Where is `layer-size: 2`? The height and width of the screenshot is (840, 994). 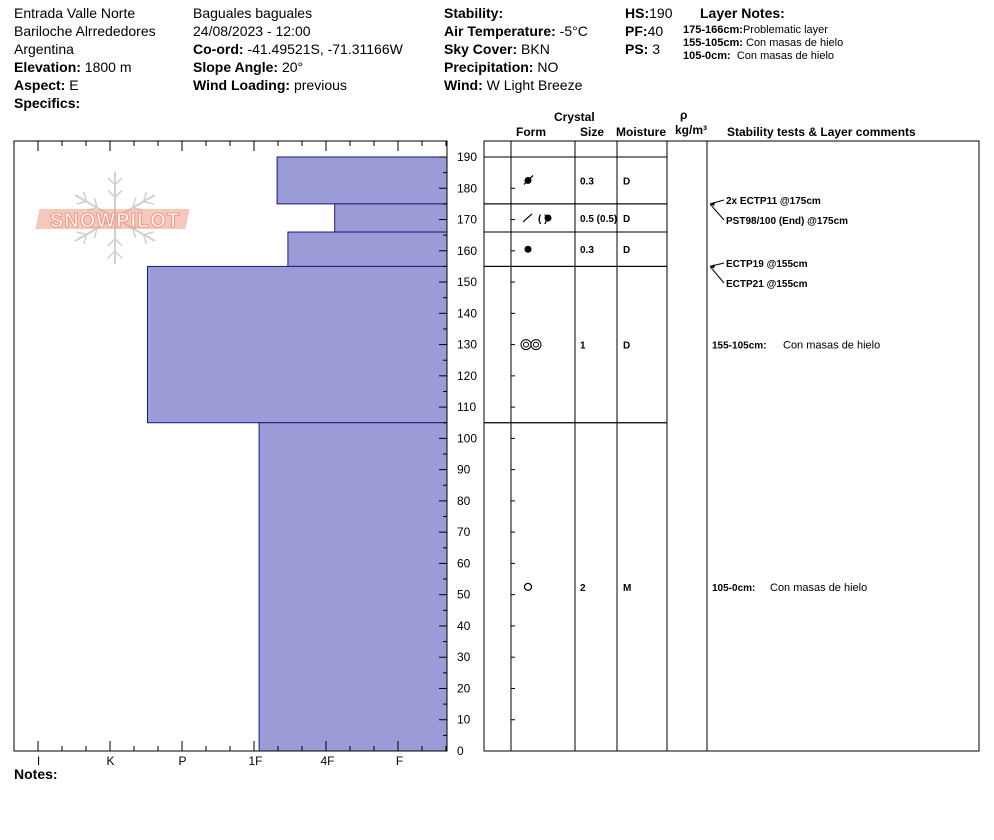 layer-size: 2 is located at coordinates (583, 588).